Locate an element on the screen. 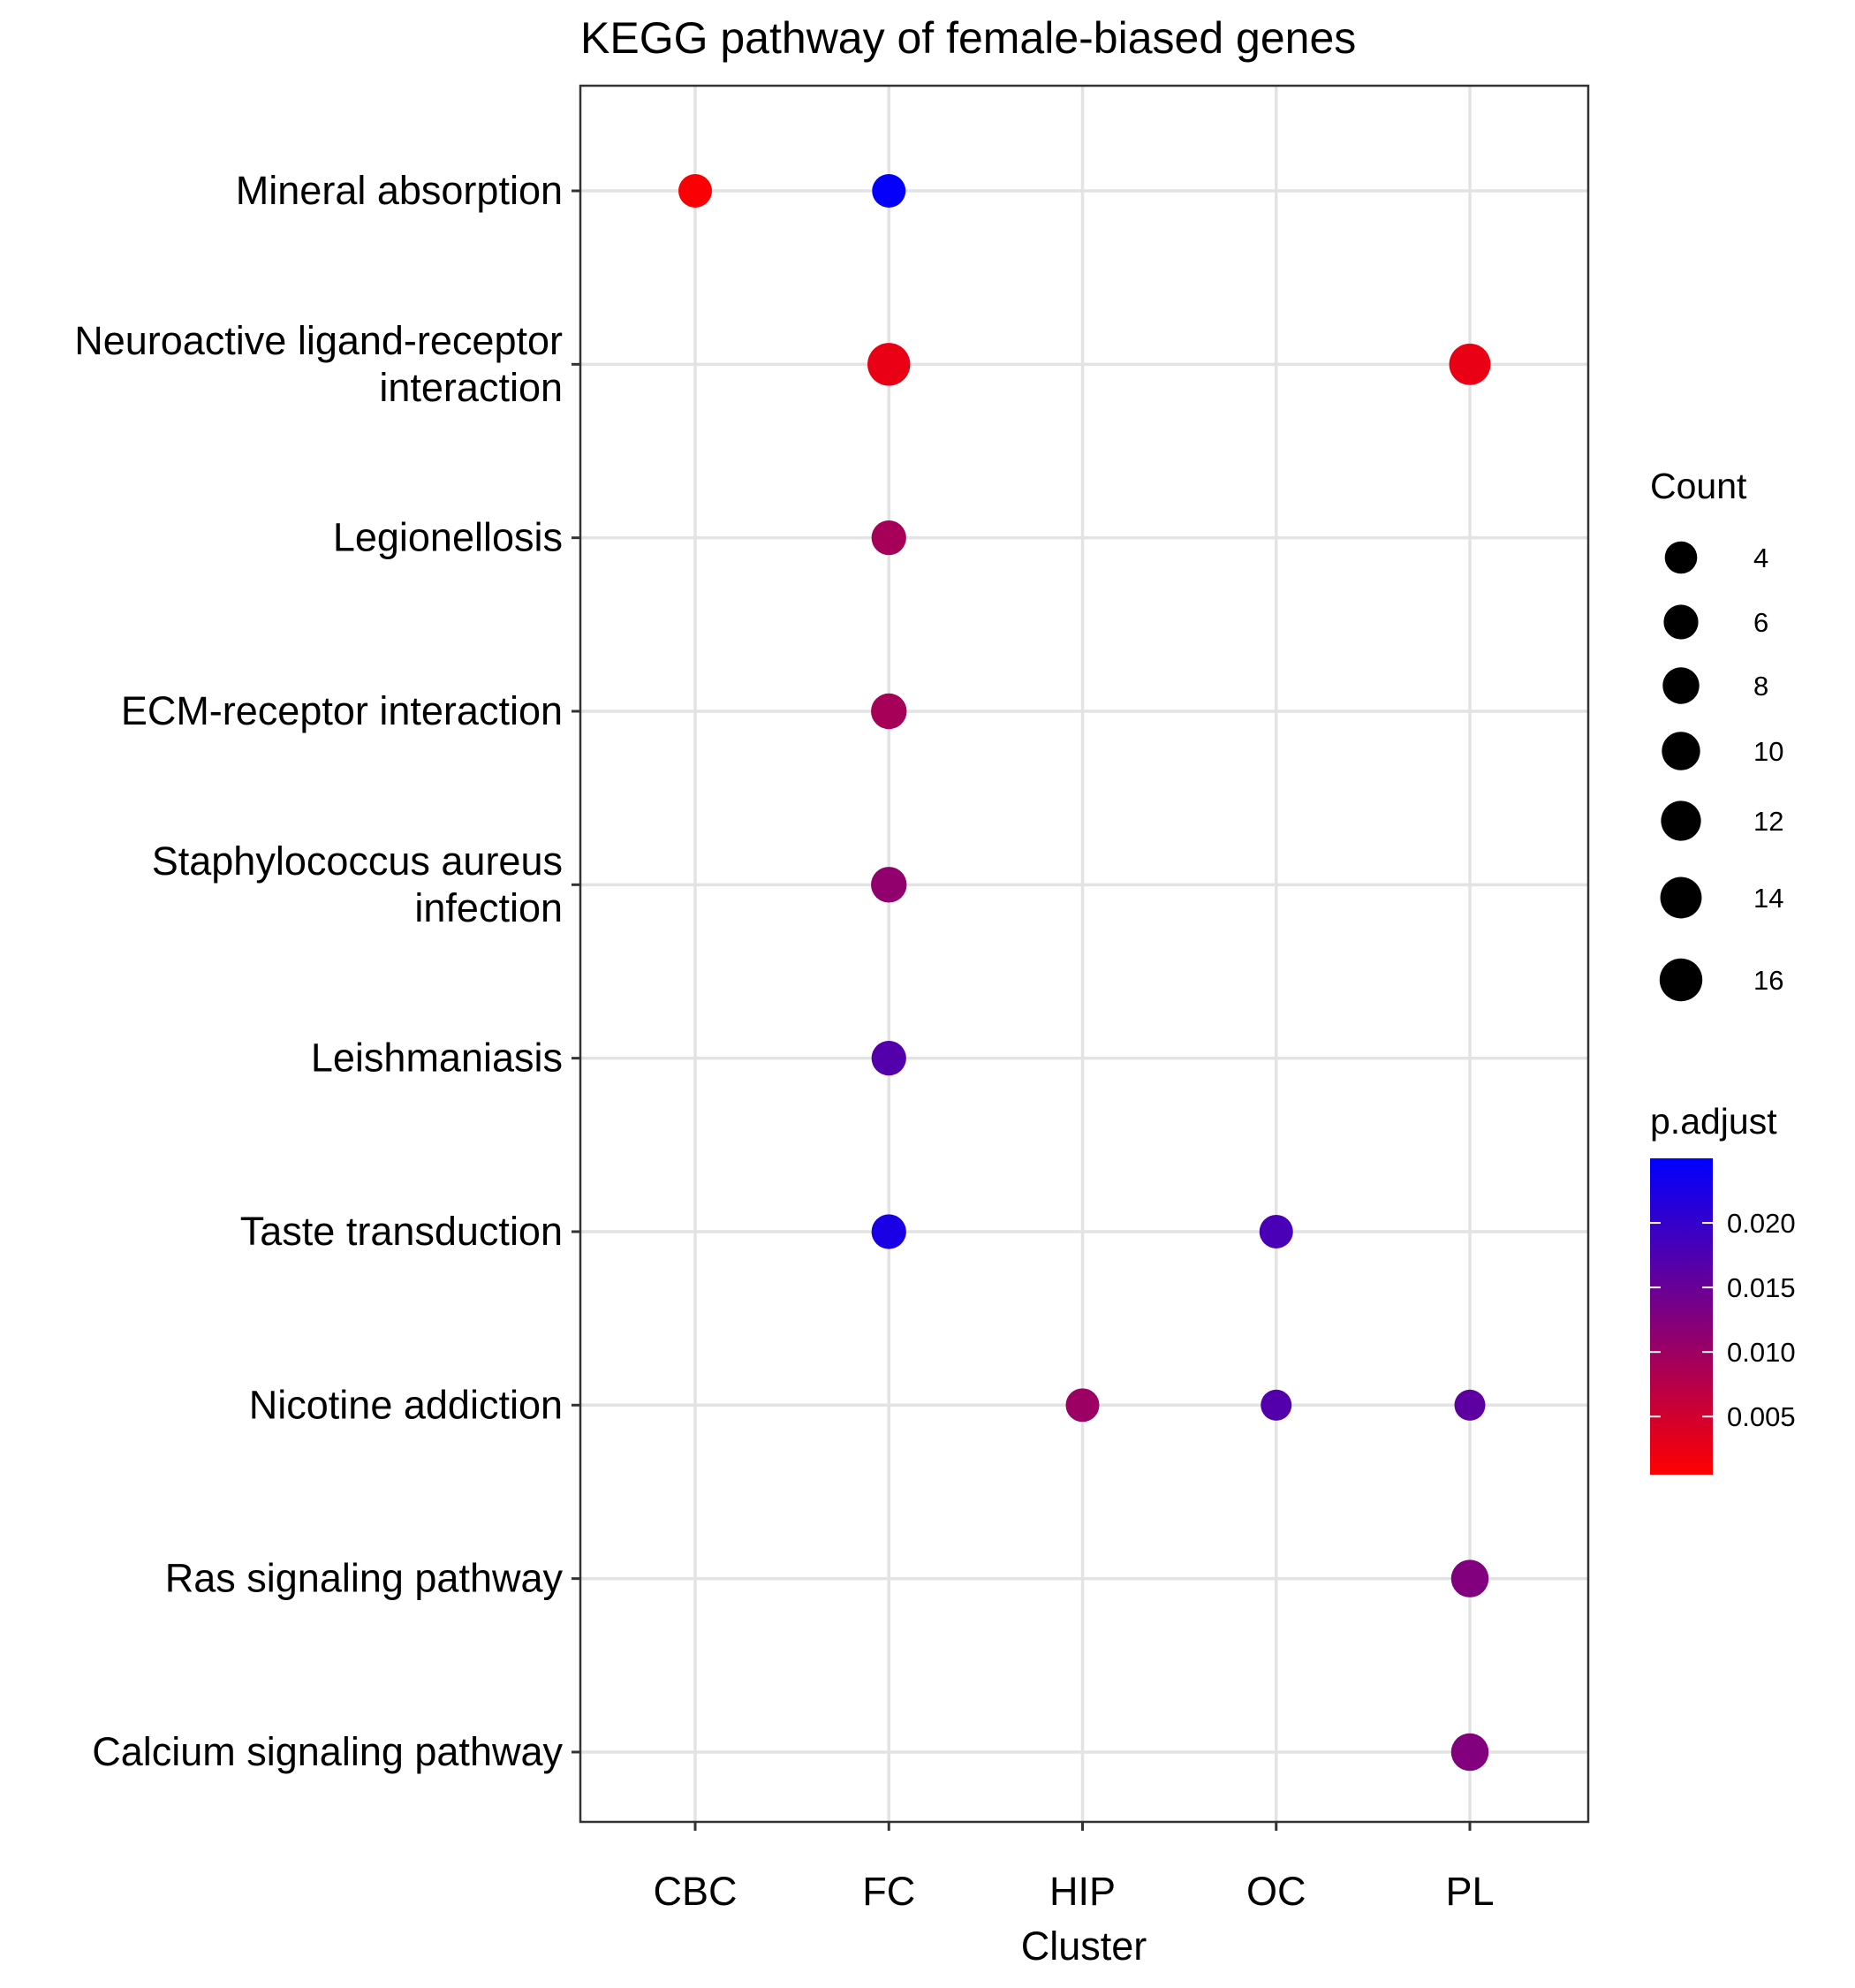  y-tick-label-nicotine-addiction: Nicotine addiction is located at coordinates (406, 1404).